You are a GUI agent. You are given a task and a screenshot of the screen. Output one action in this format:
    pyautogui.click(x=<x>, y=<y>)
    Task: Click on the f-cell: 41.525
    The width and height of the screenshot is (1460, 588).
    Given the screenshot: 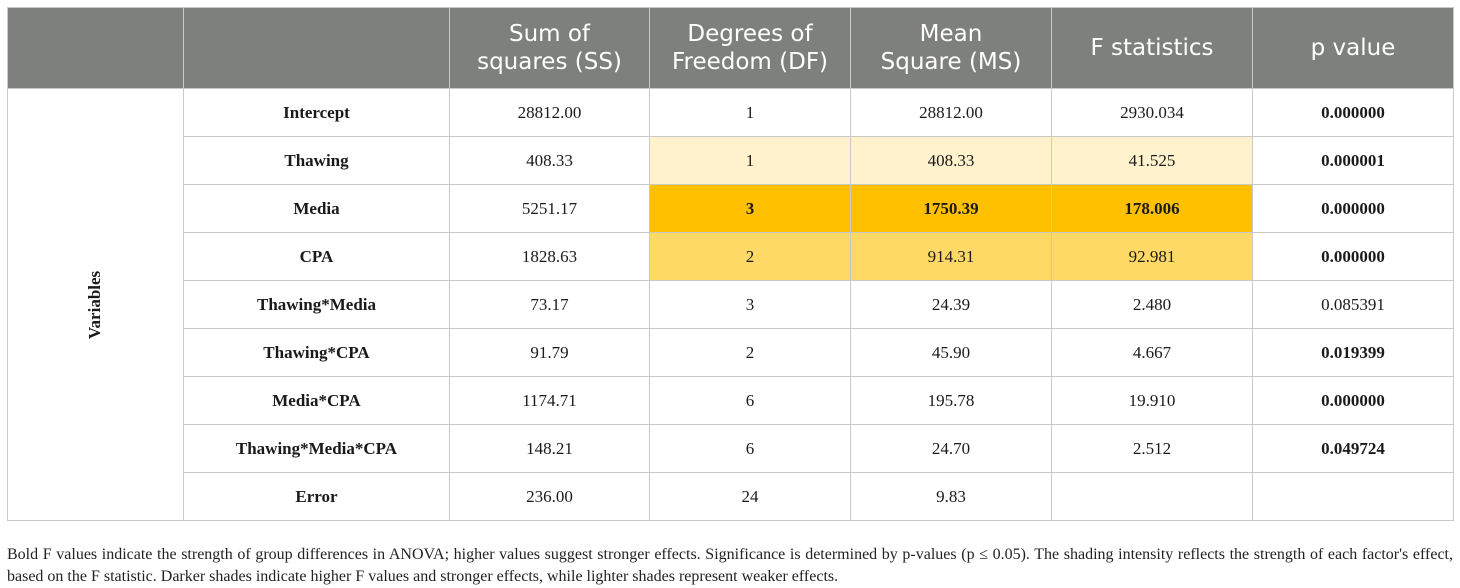 What is the action you would take?
    pyautogui.click(x=1152, y=160)
    